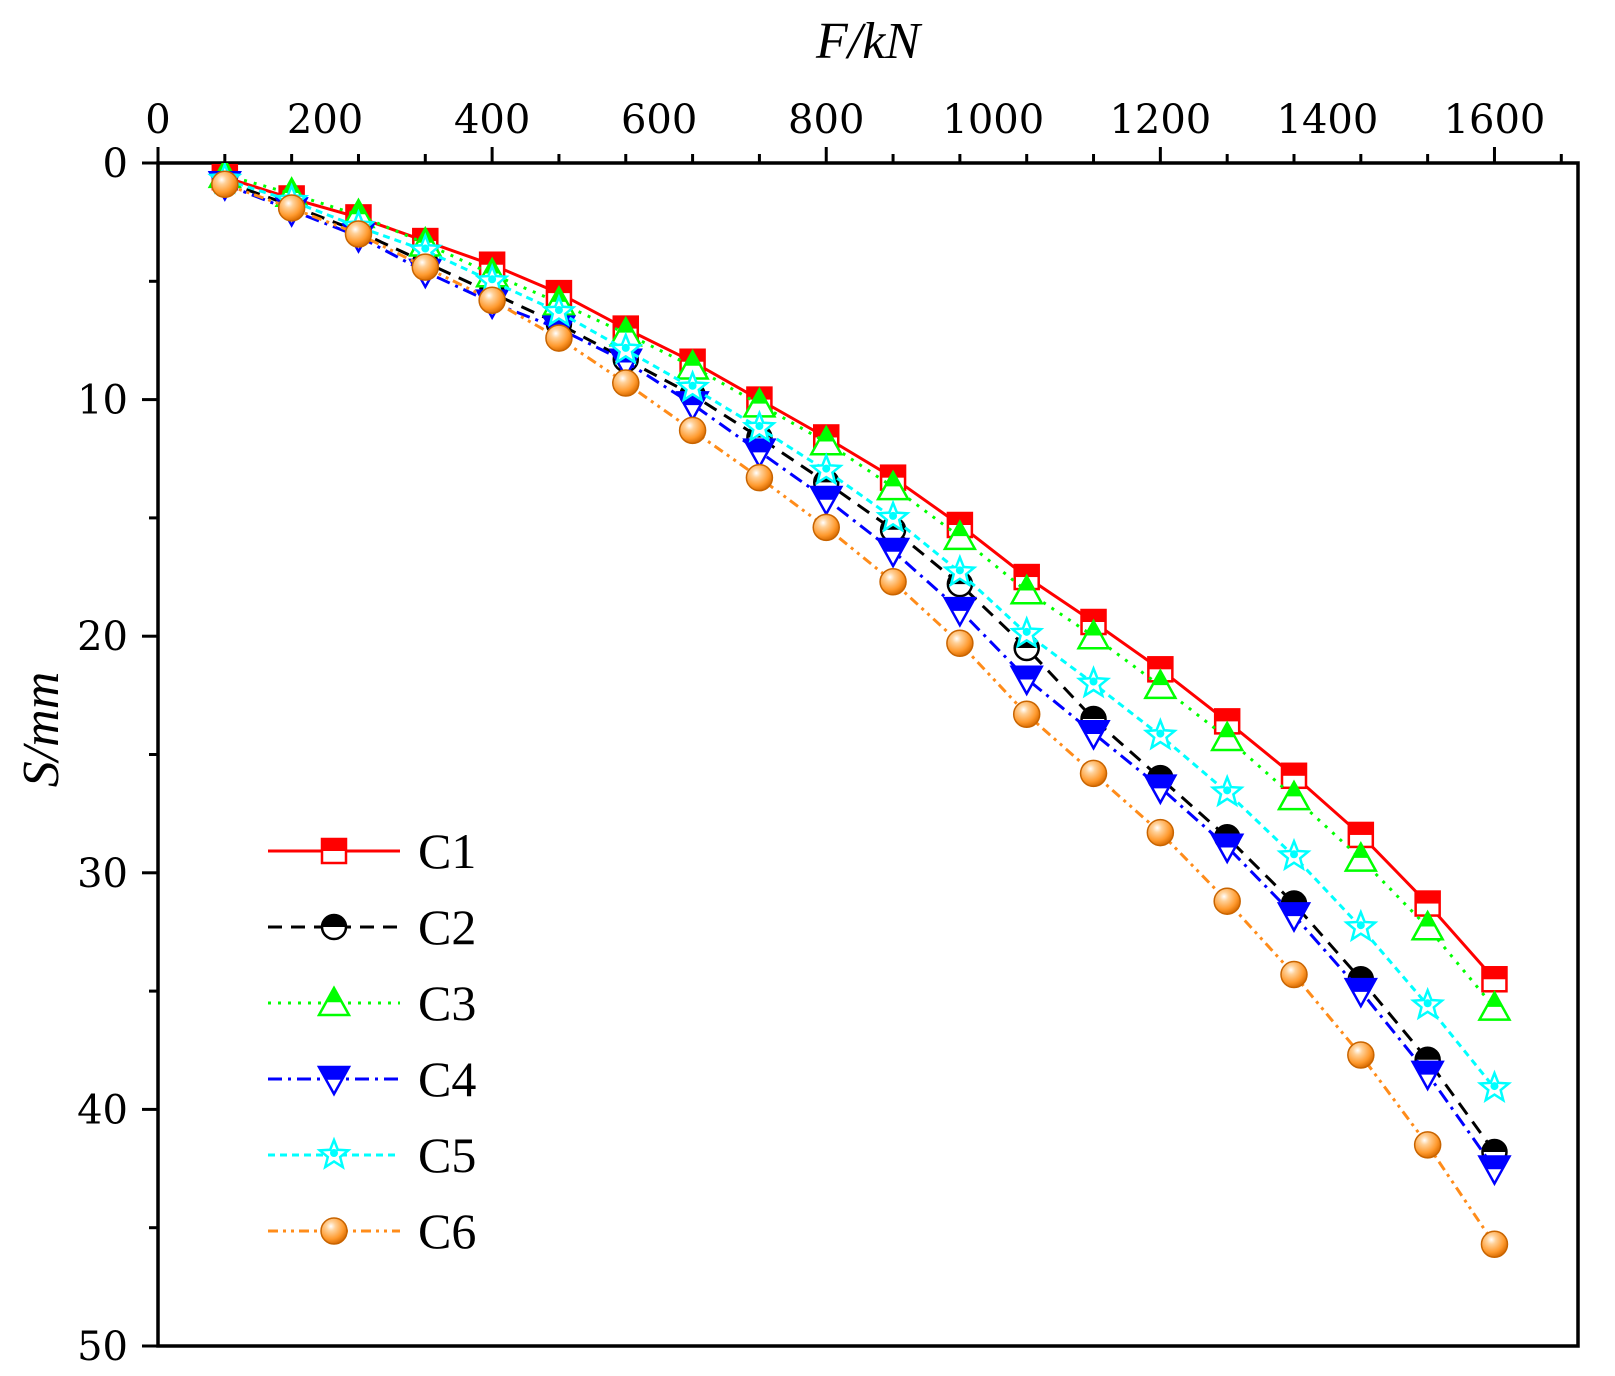  What do you see at coordinates (334, 1231) in the screenshot?
I see `legend-marker-C6` at bounding box center [334, 1231].